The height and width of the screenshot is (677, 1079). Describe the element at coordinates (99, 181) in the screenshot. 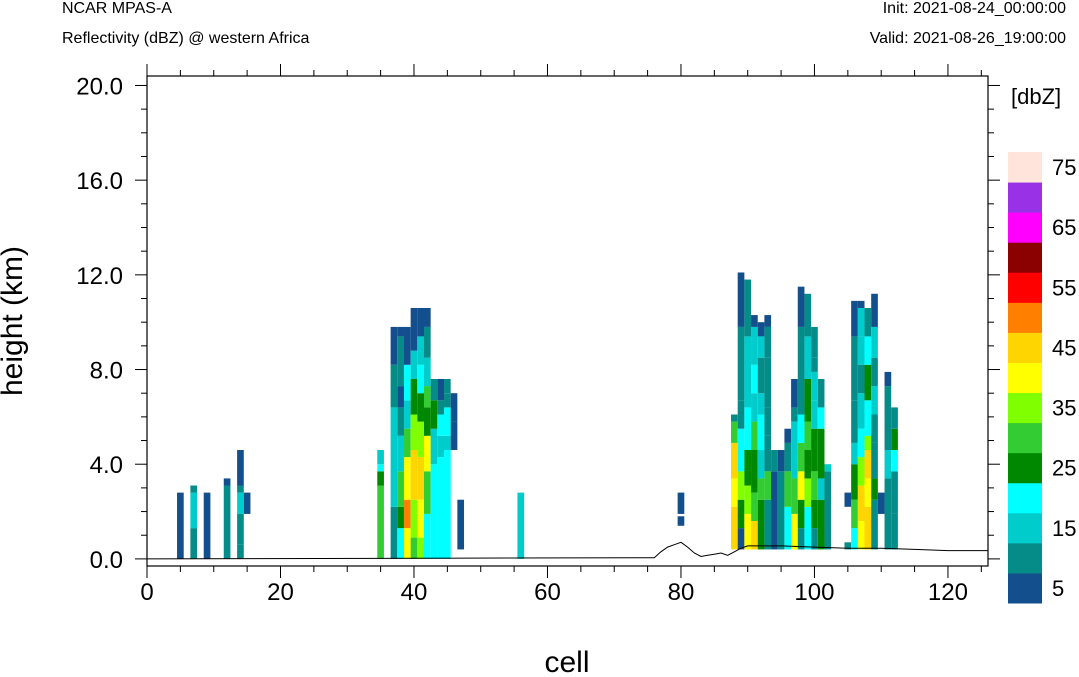

I see `y-tick-label: 16.0` at that location.